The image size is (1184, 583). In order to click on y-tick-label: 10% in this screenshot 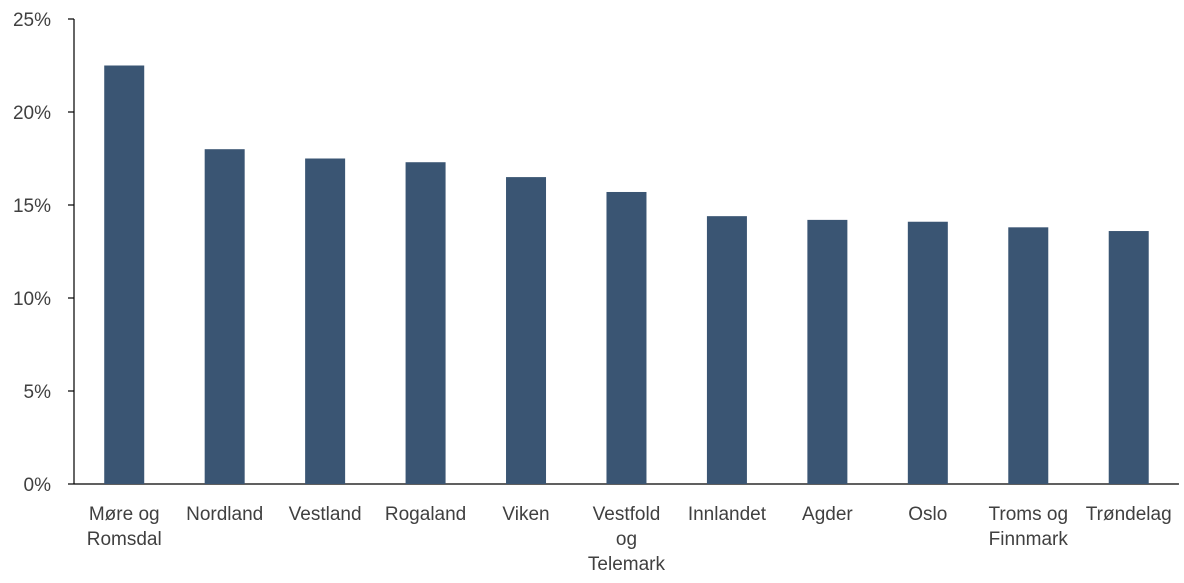, I will do `click(32, 299)`.